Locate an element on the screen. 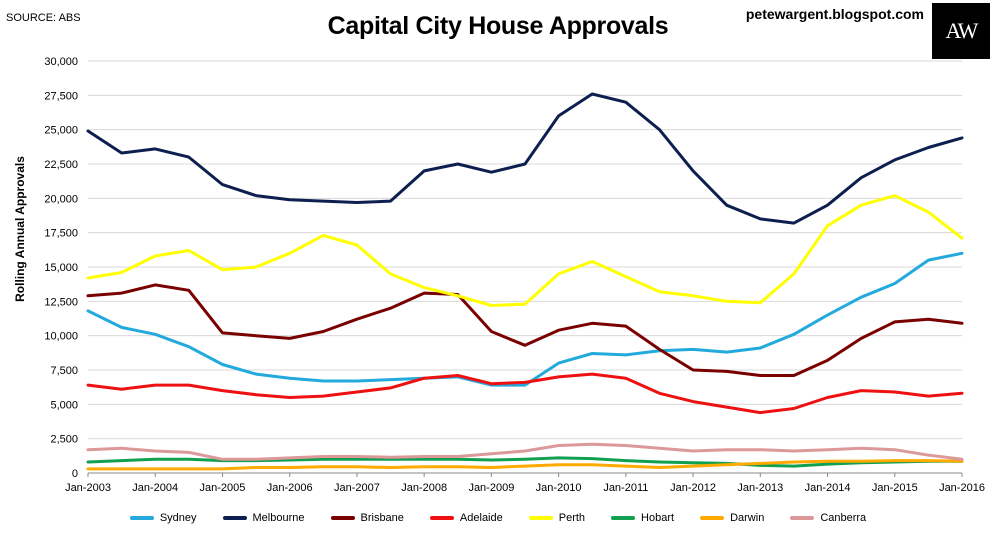  x-tick-label: Jan-2010 is located at coordinates (559, 488).